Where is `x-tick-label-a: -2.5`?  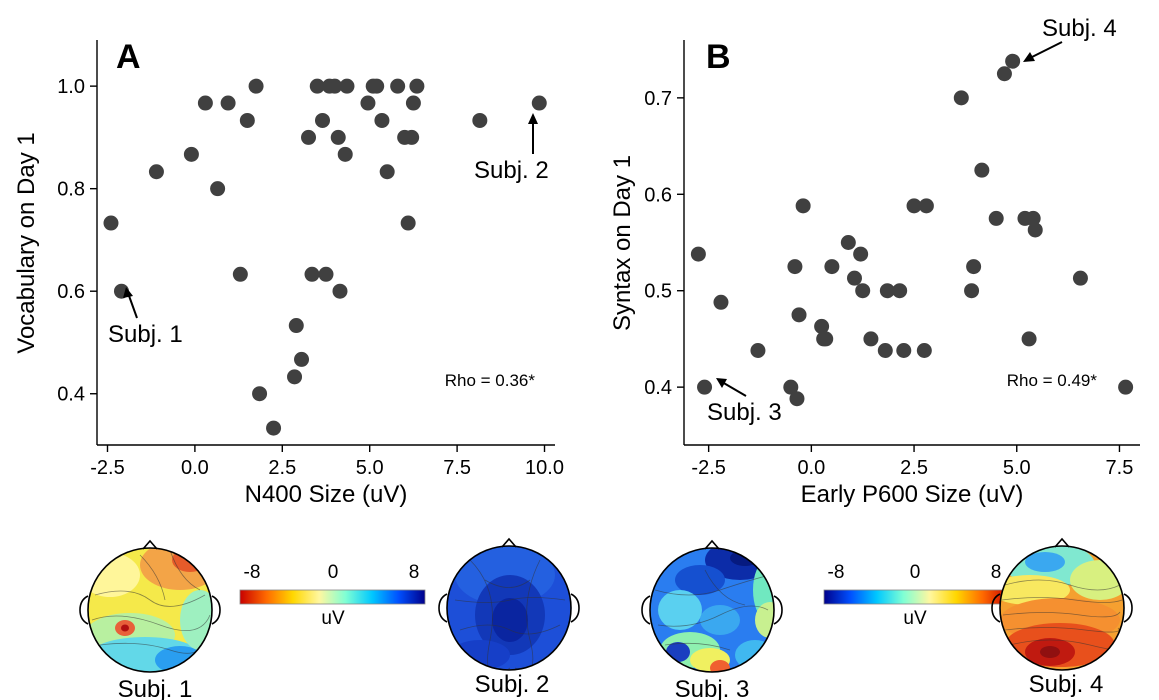
x-tick-label-a: -2.5 is located at coordinates (107, 468).